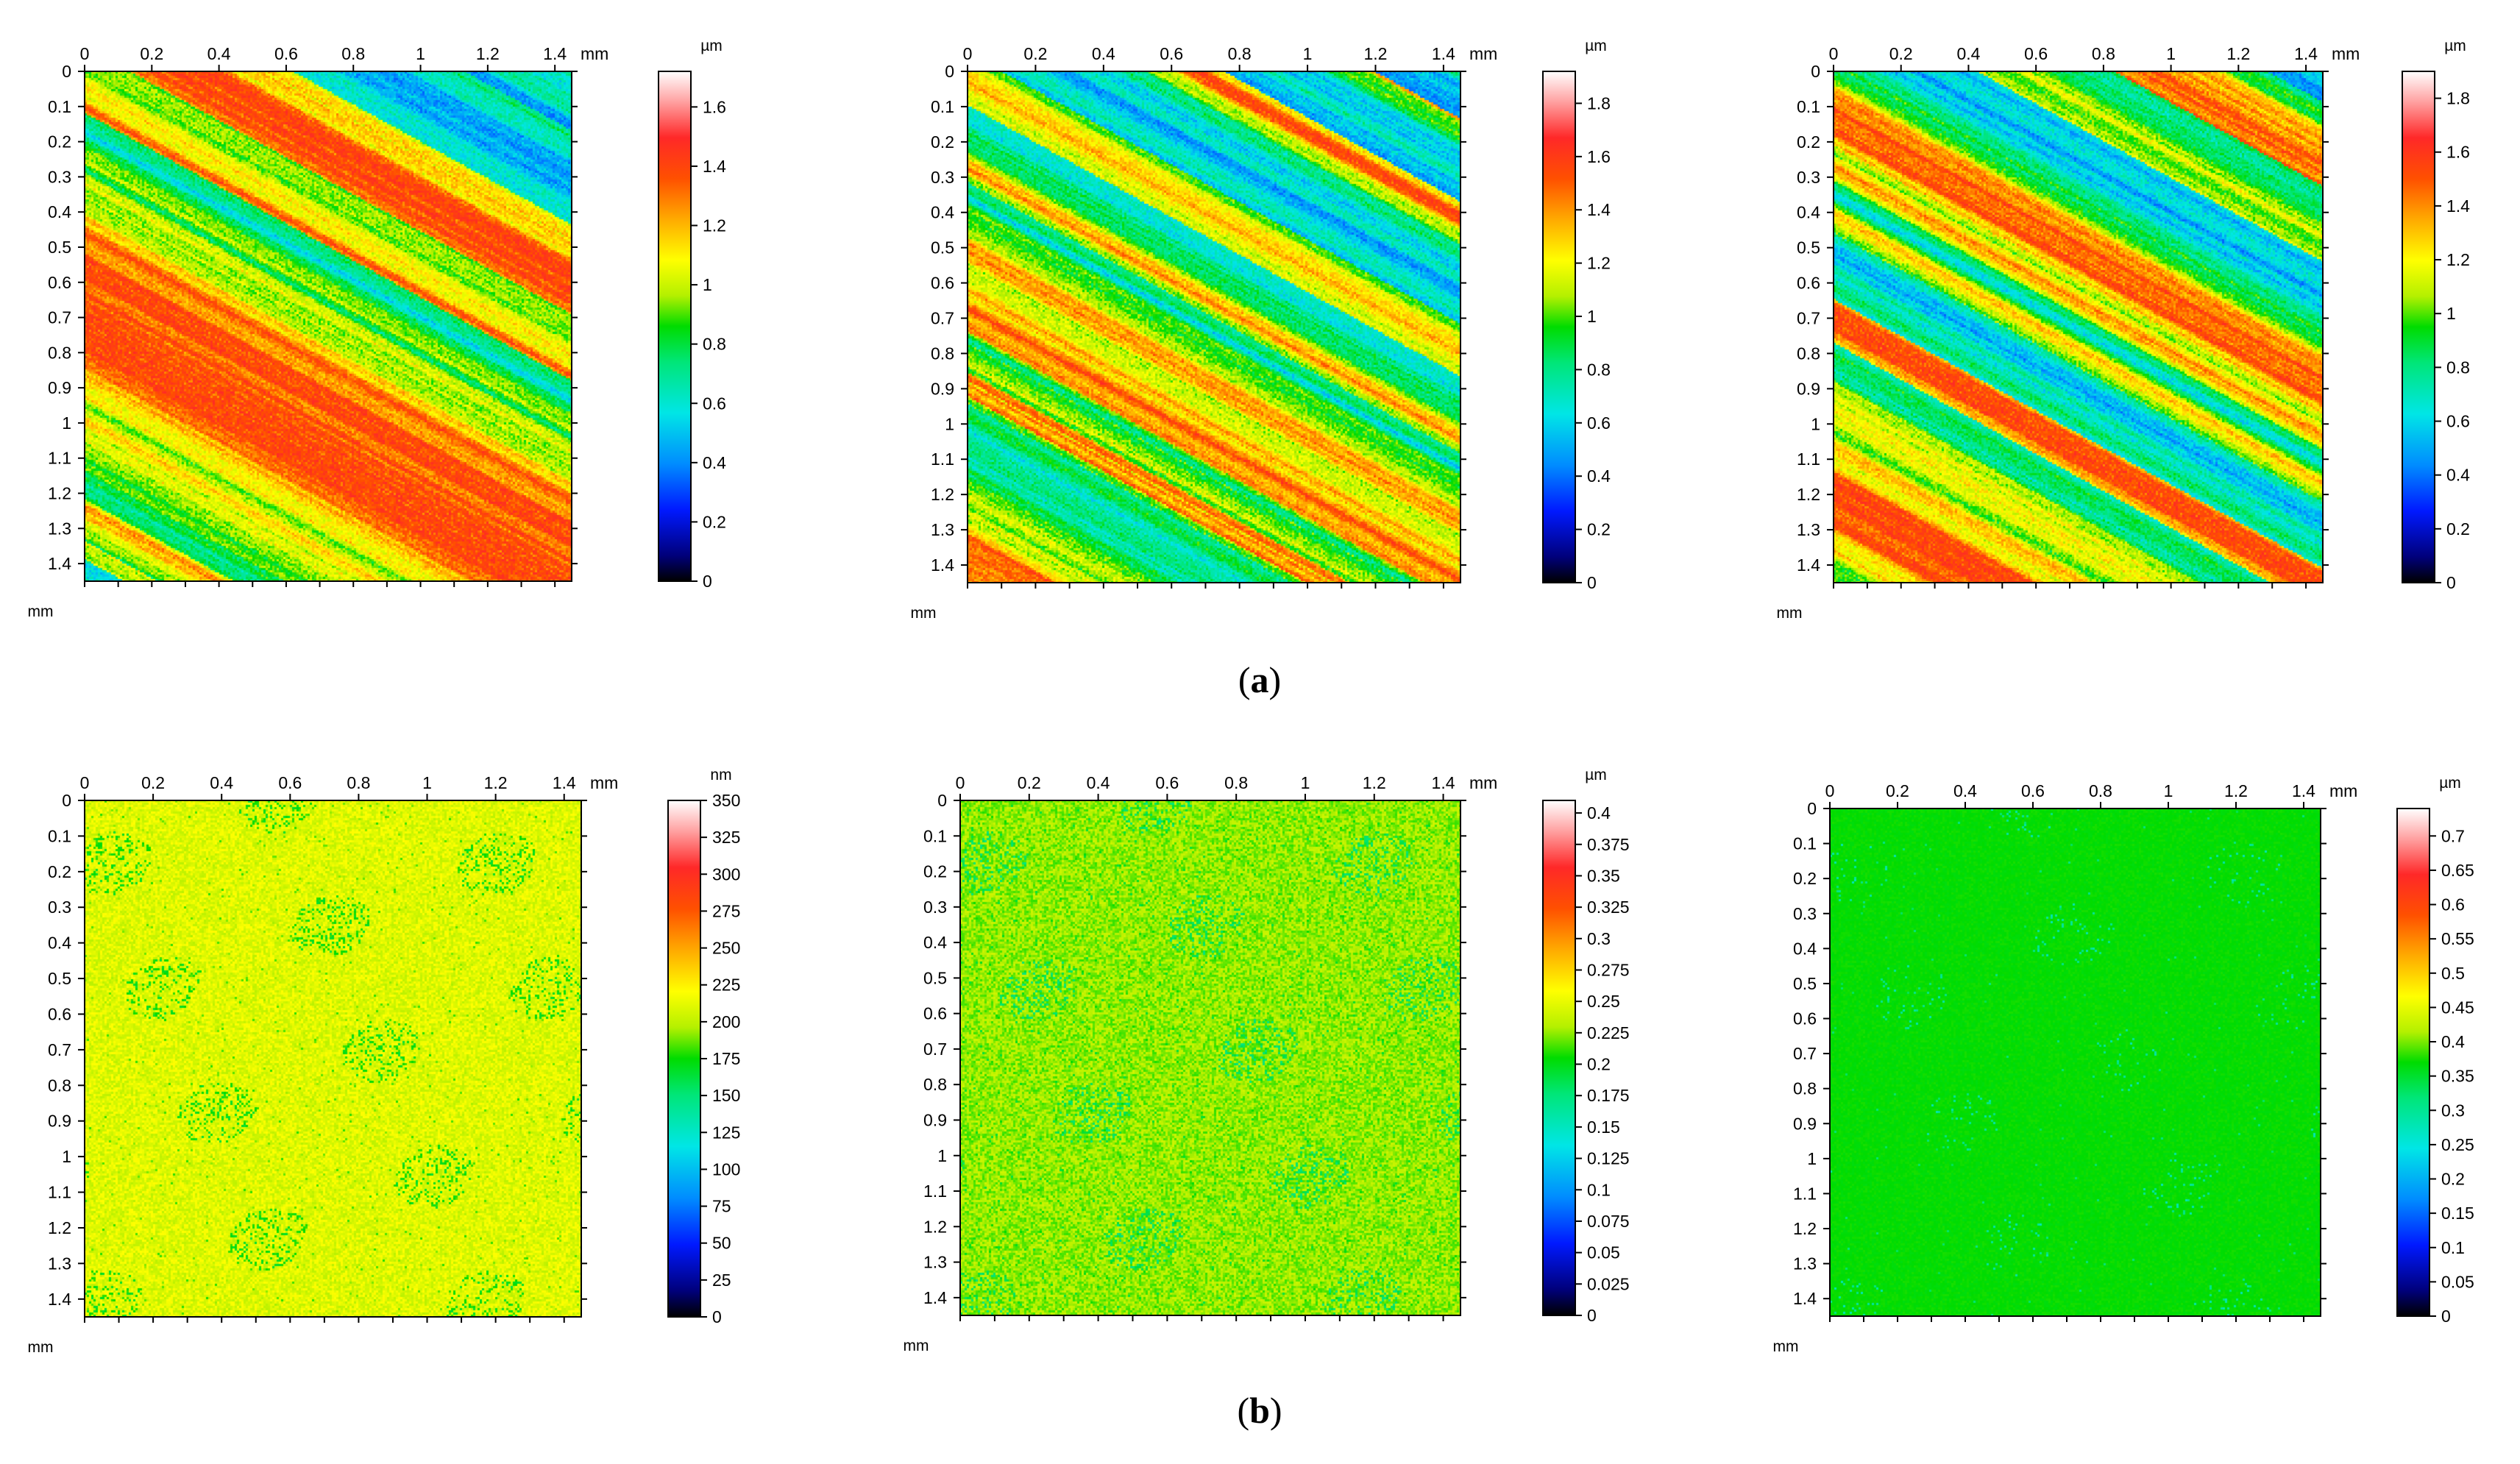  What do you see at coordinates (2078, 327) in the screenshot?
I see `heatmap-frame` at bounding box center [2078, 327].